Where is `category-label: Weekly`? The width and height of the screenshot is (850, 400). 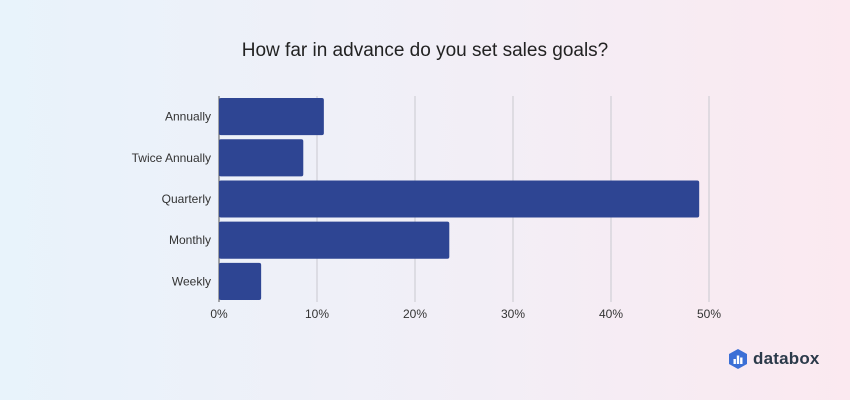 category-label: Weekly is located at coordinates (191, 281).